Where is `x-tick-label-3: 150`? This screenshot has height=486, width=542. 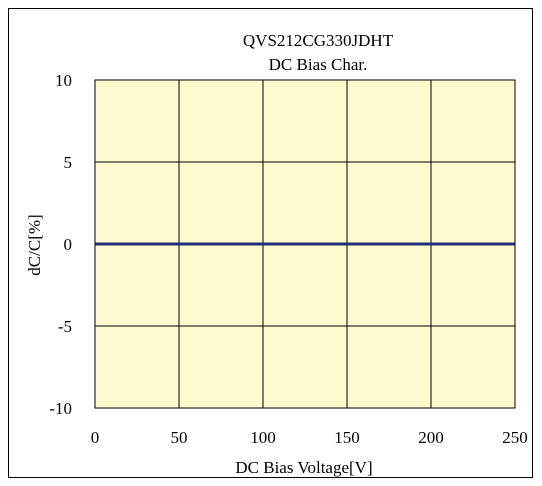 x-tick-label-3: 150 is located at coordinates (347, 437).